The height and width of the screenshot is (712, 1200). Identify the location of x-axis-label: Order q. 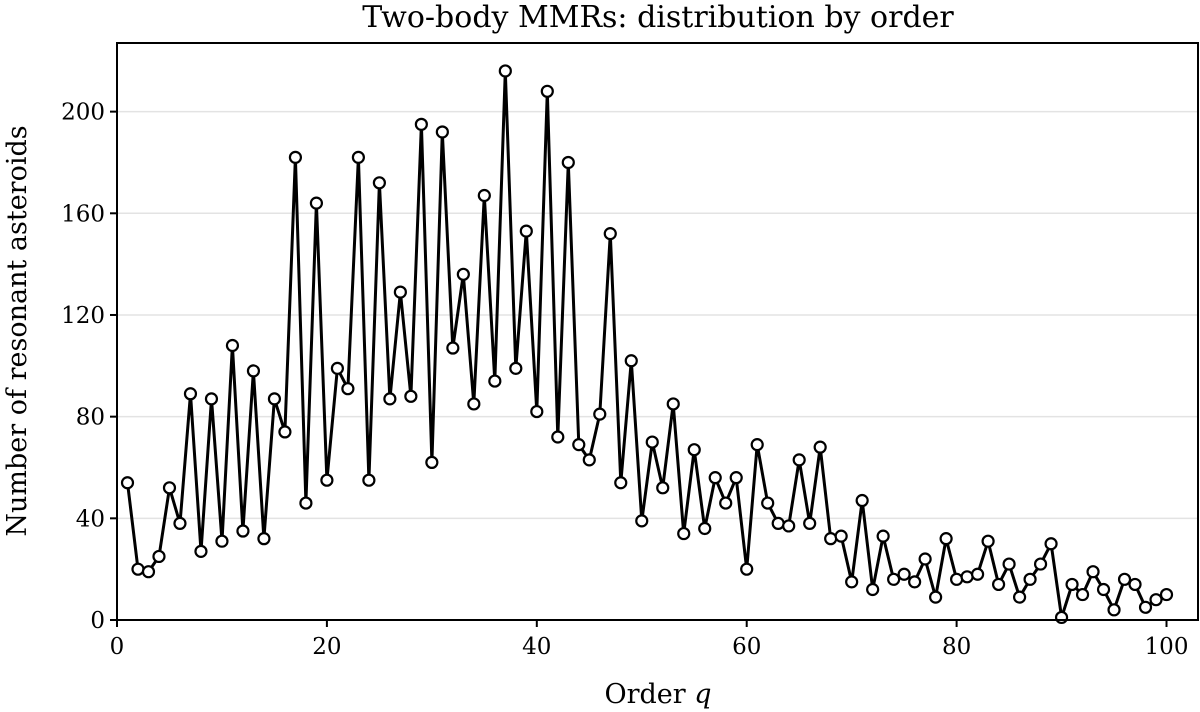
(657, 694).